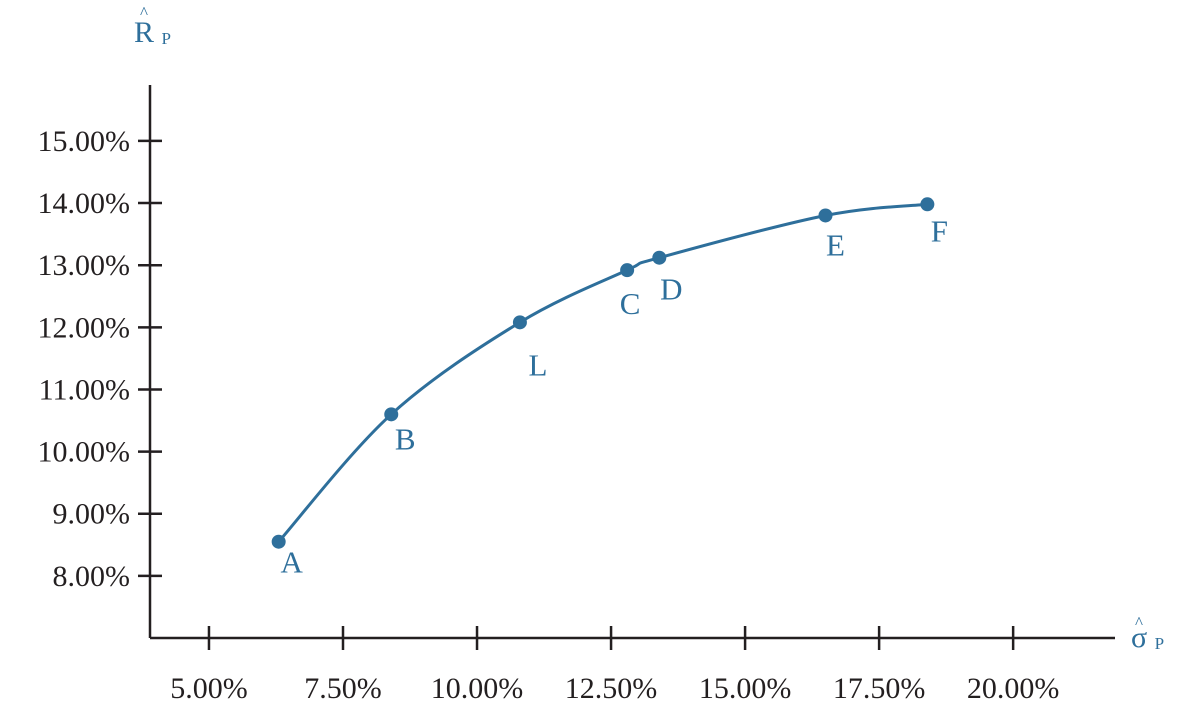 The image size is (1184, 706). Describe the element at coordinates (537, 364) in the screenshot. I see `point-label-l: L` at that location.